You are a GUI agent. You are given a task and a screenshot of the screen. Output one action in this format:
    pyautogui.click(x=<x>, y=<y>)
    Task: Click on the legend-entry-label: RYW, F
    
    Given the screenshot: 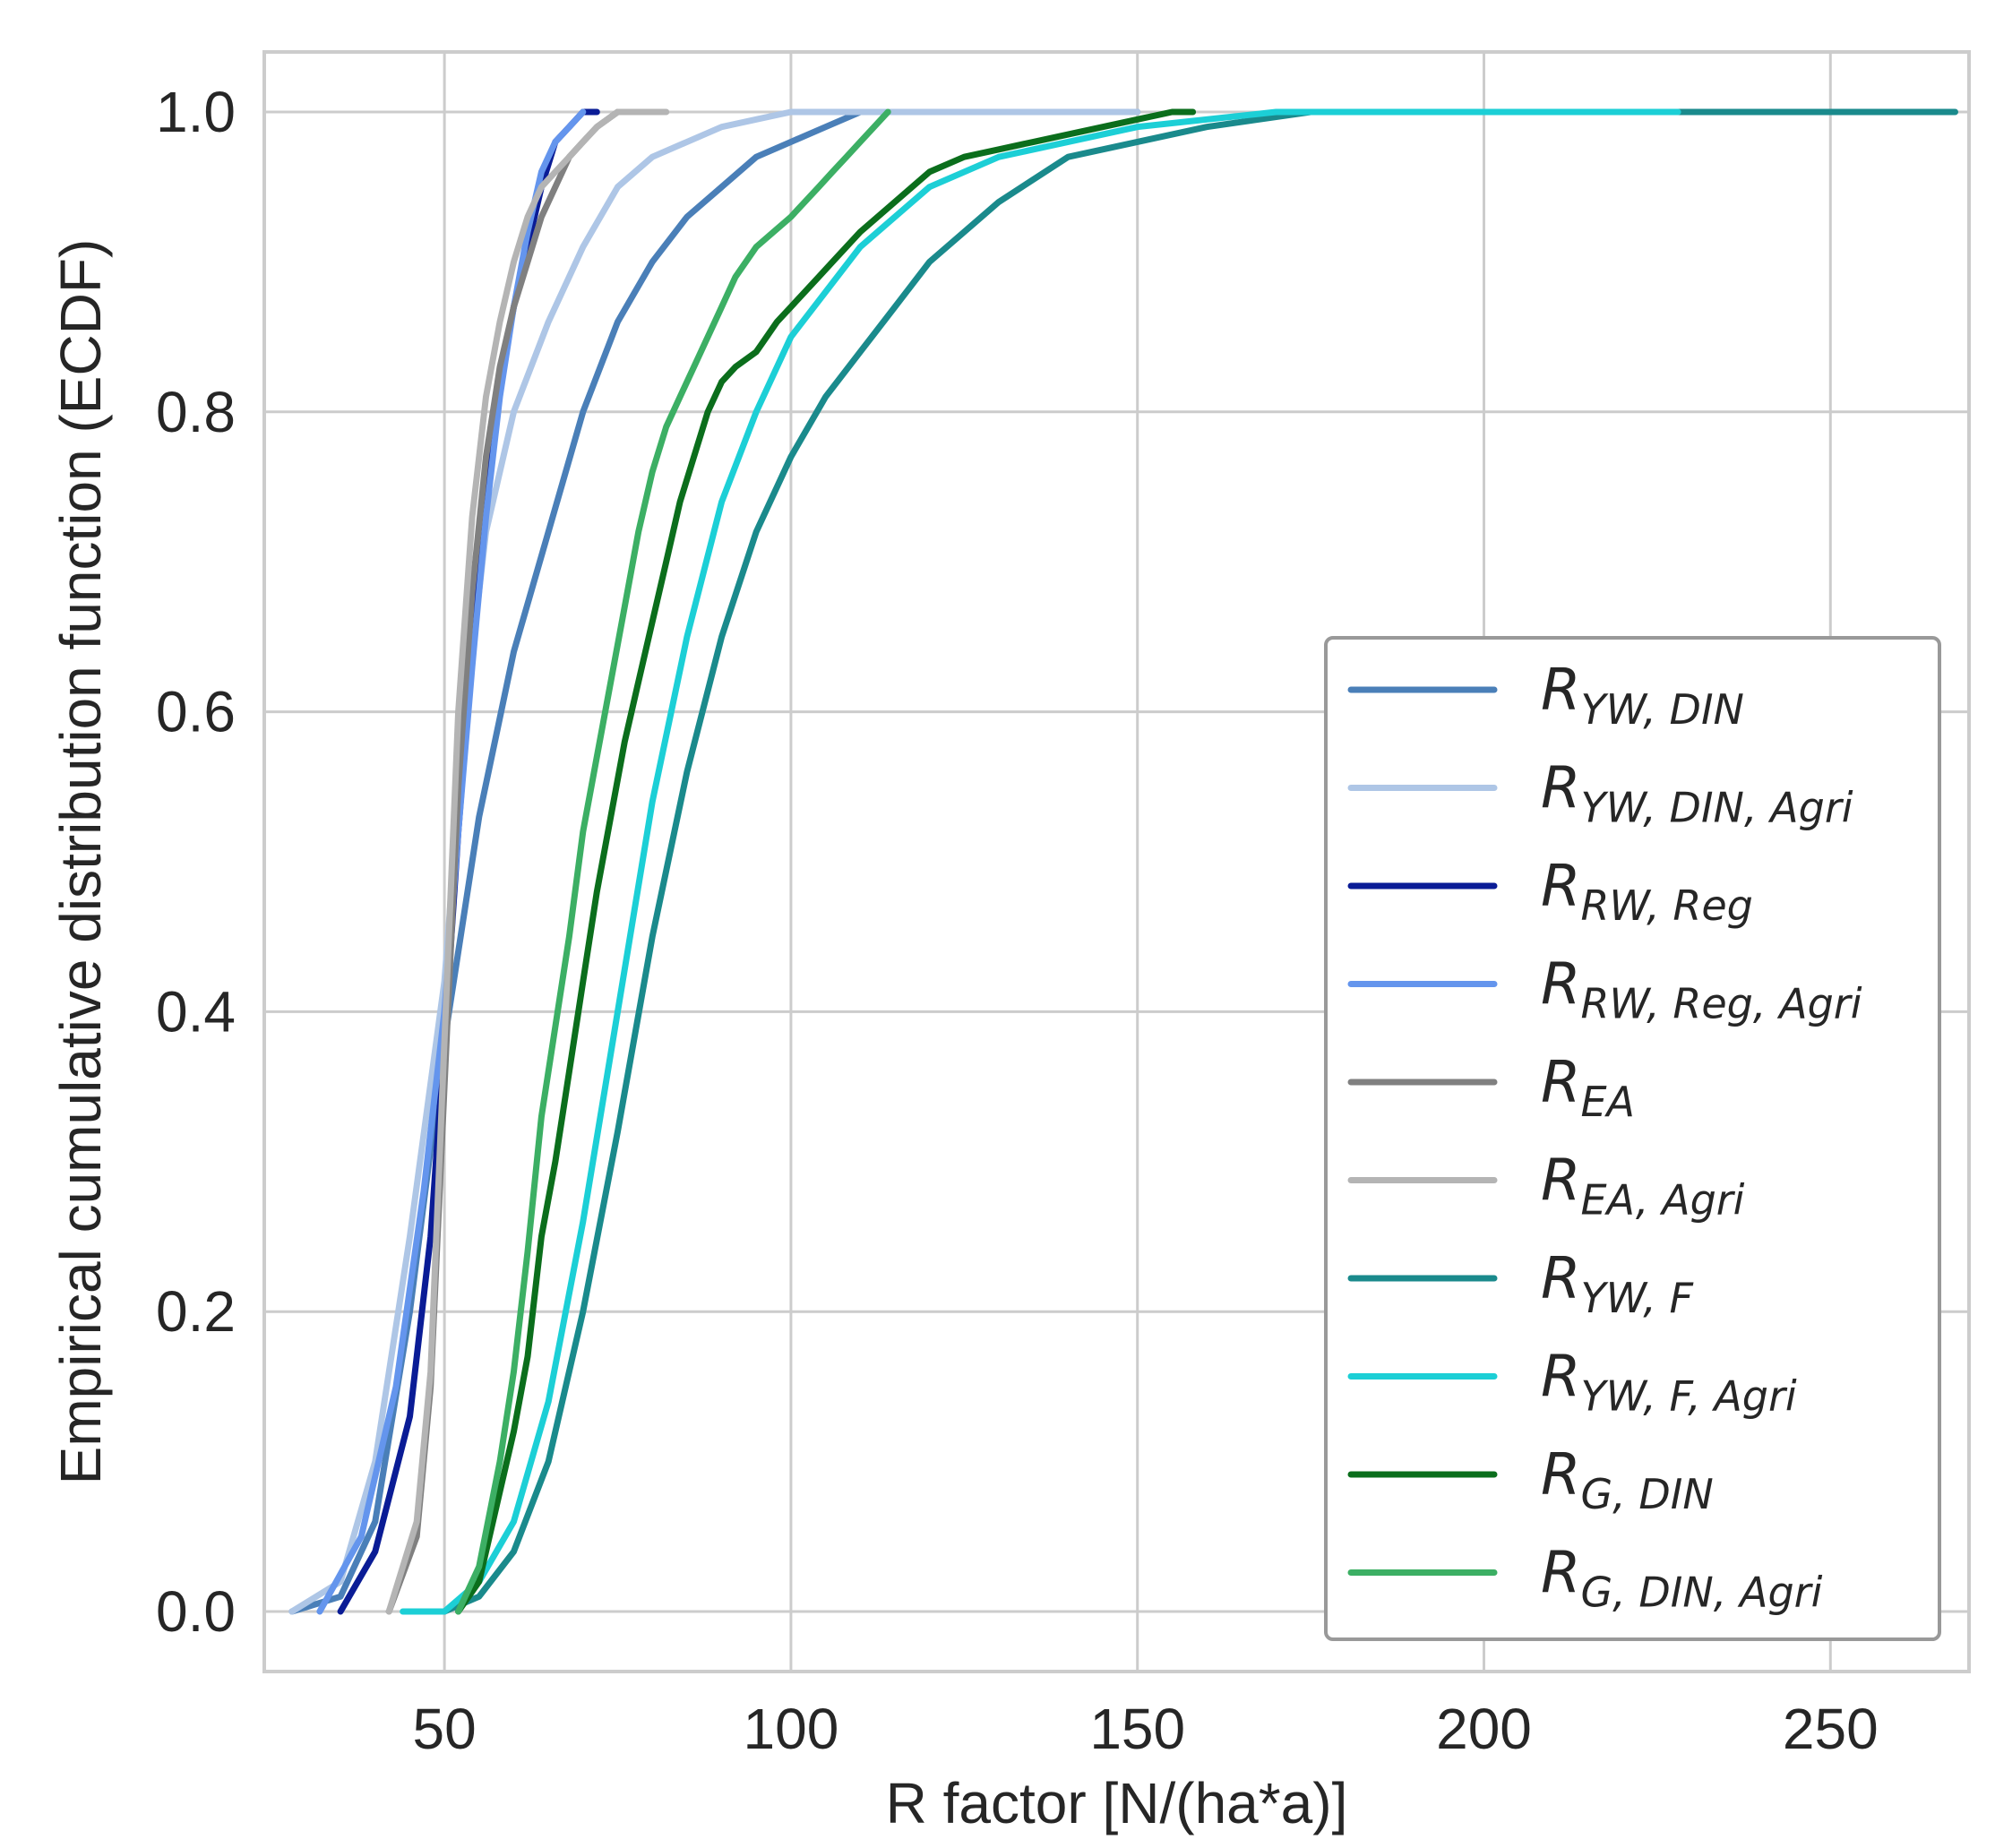 What is the action you would take?
    pyautogui.click(x=1617, y=1284)
    